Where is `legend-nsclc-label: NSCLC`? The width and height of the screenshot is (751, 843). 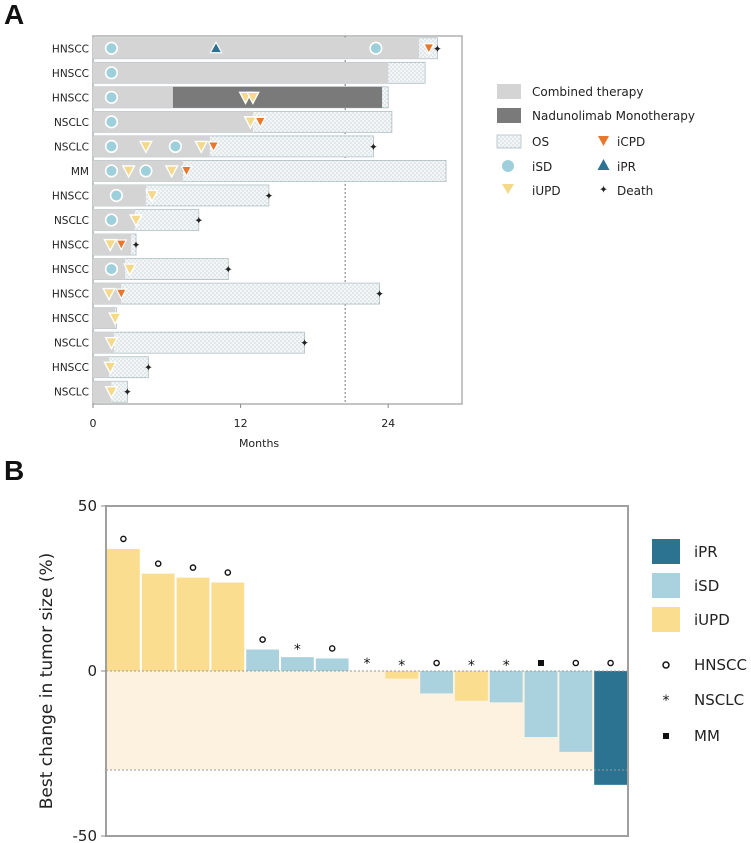 legend-nsclc-label: NSCLC is located at coordinates (719, 700).